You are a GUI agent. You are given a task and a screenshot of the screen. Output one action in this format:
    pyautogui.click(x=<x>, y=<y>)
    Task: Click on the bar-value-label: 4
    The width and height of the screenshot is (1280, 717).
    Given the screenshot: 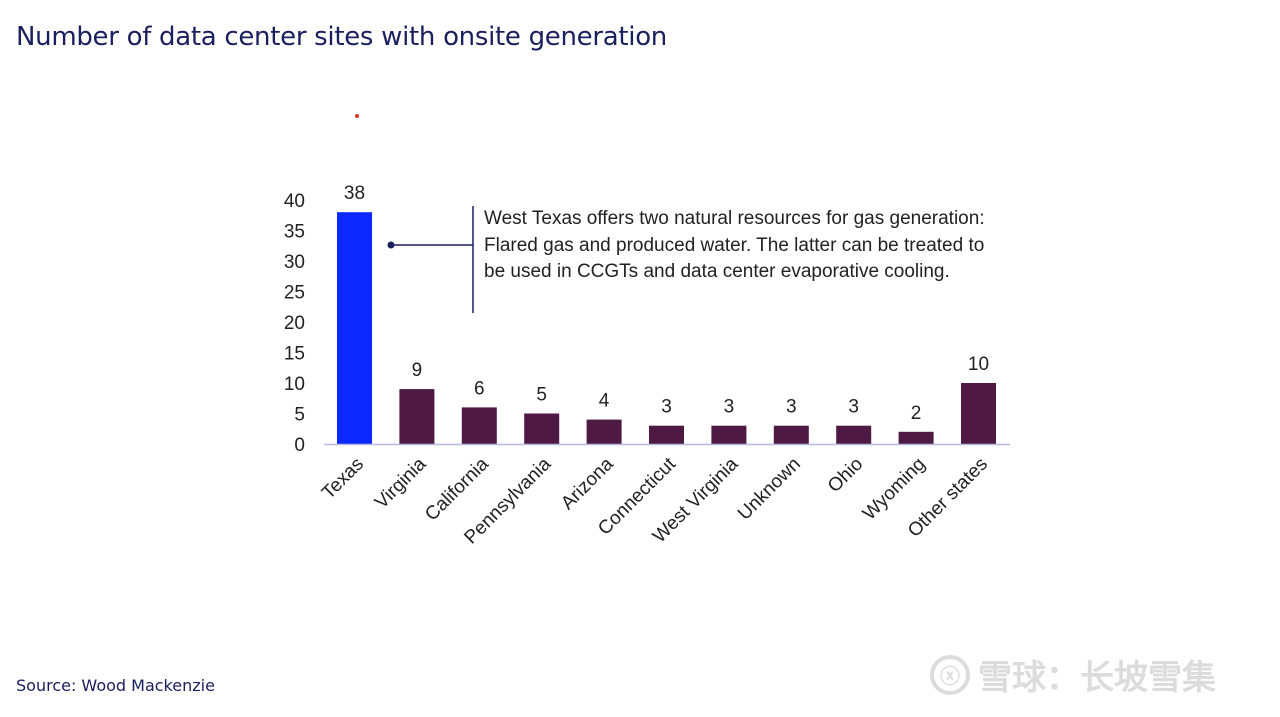 What is the action you would take?
    pyautogui.click(x=604, y=401)
    